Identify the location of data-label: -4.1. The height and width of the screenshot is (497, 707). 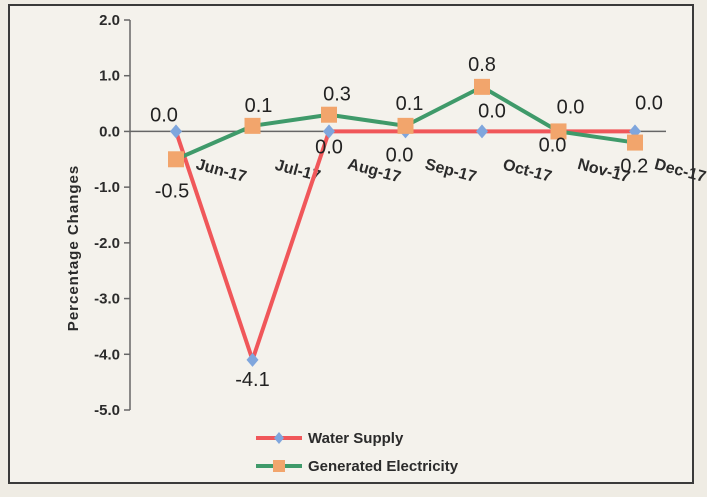
(252, 380).